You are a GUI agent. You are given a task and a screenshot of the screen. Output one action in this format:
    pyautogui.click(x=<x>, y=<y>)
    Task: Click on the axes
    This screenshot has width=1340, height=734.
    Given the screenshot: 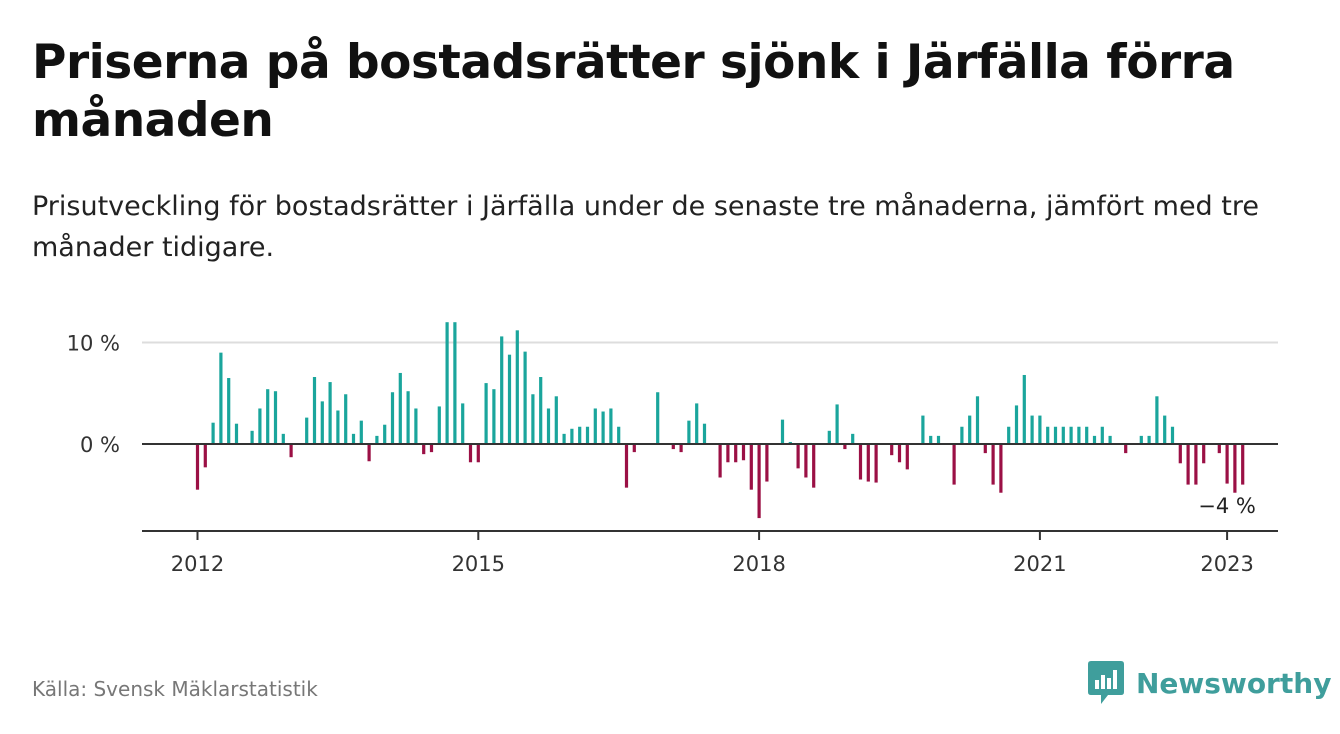 What is the action you would take?
    pyautogui.click(x=710, y=491)
    